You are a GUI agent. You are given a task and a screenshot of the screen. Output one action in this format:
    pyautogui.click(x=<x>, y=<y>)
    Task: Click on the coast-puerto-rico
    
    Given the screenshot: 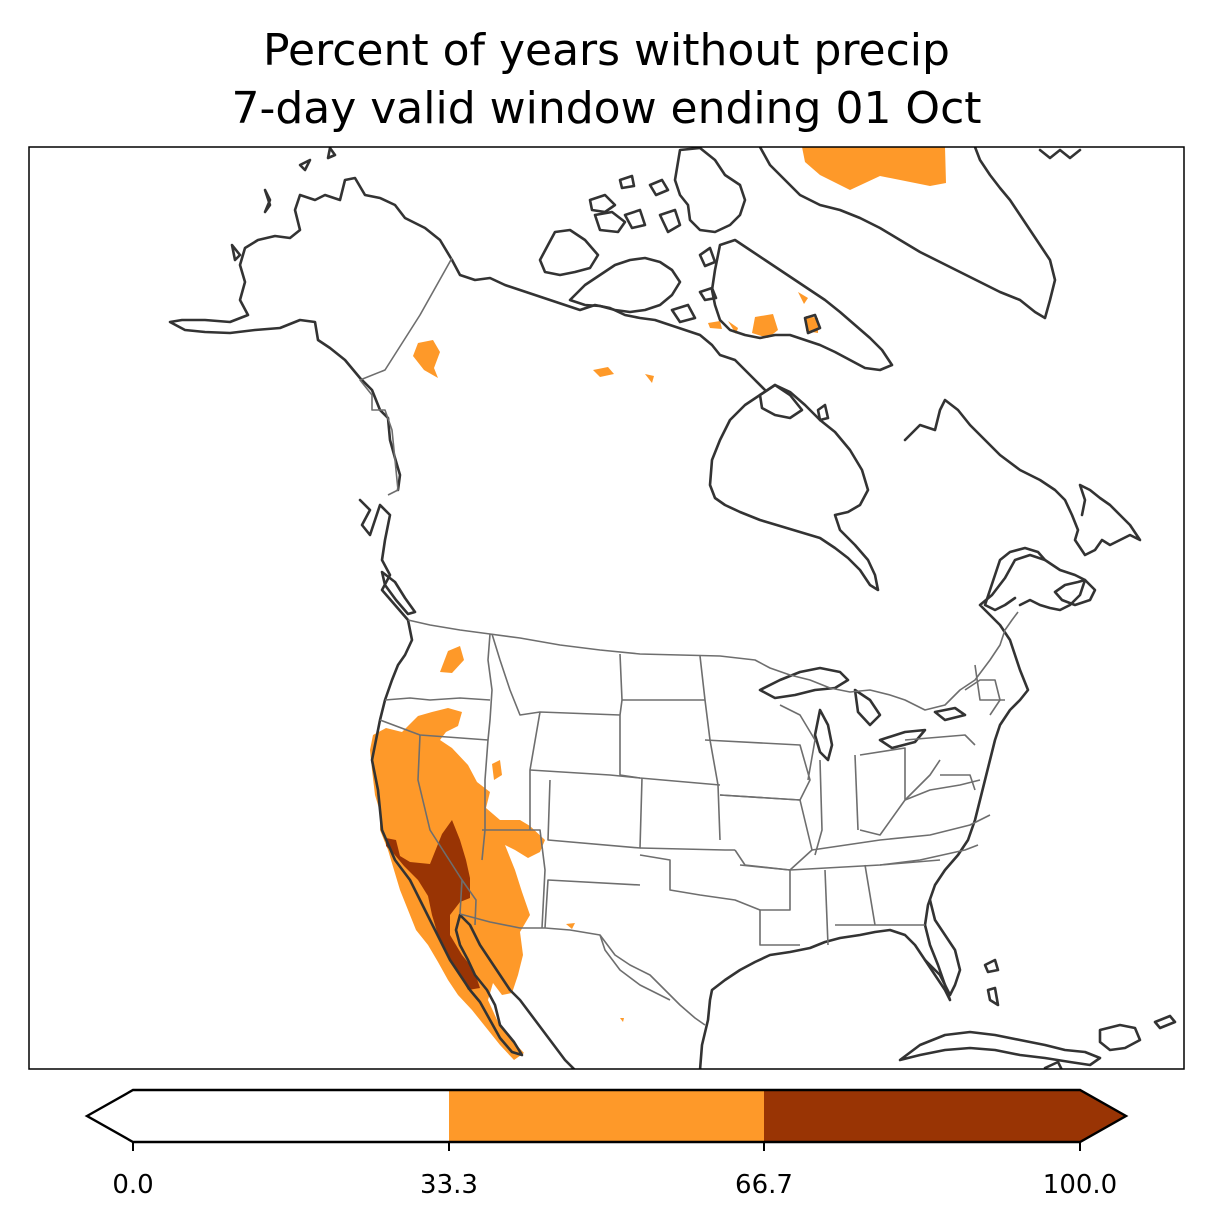 What is the action you would take?
    pyautogui.click(x=1165, y=1022)
    